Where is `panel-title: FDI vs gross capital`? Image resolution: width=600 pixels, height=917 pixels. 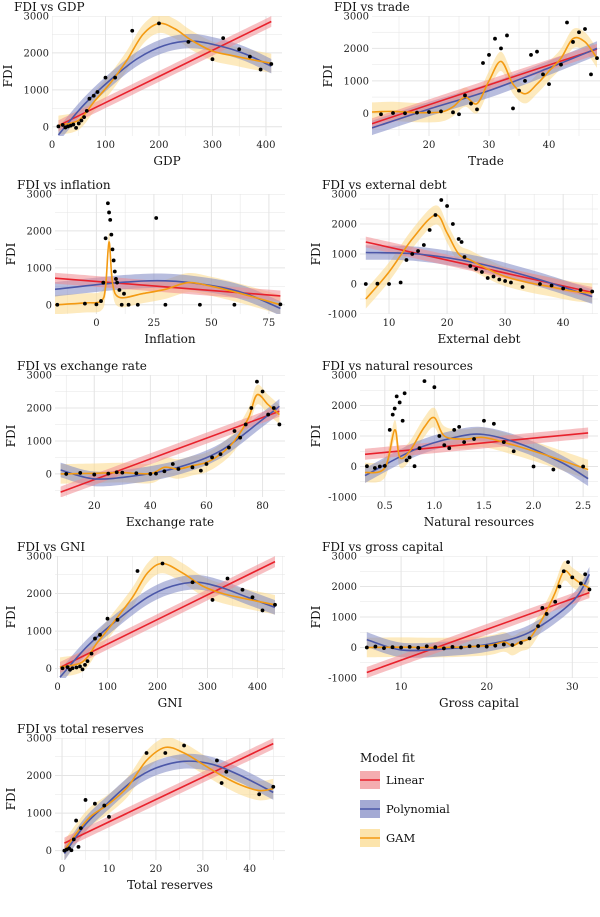 panel-title: FDI vs gross capital is located at coordinates (382, 547).